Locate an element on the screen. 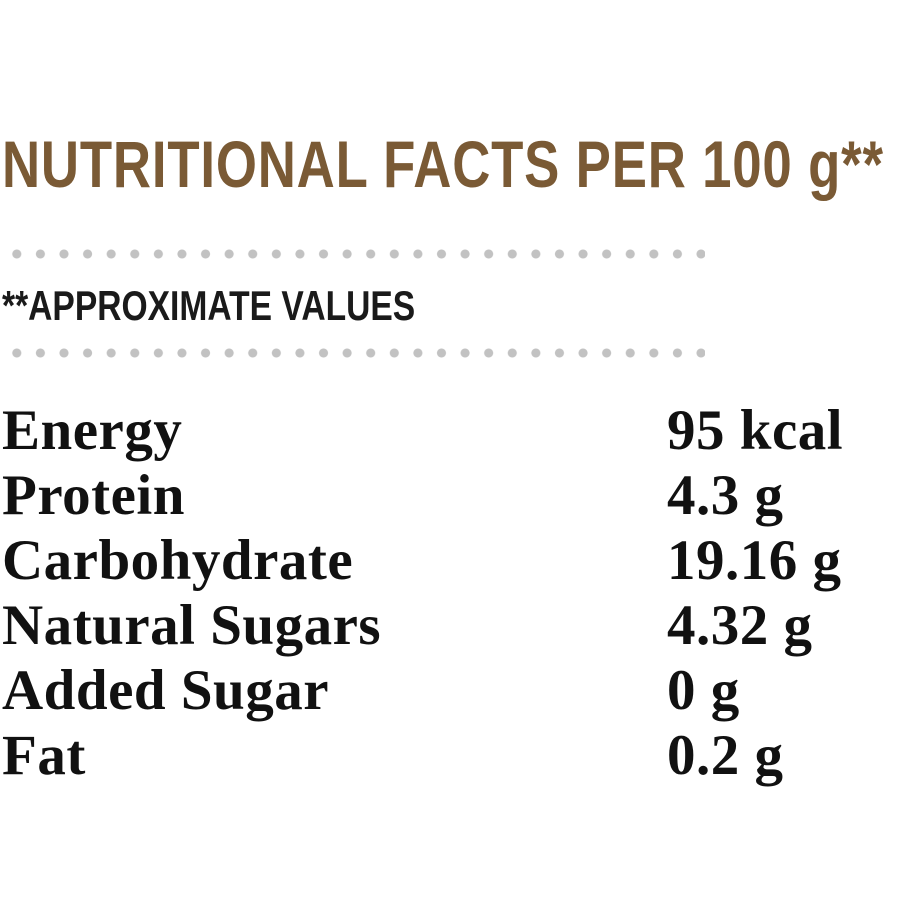  nutrient-amount: 4.32 g is located at coordinates (740, 625).